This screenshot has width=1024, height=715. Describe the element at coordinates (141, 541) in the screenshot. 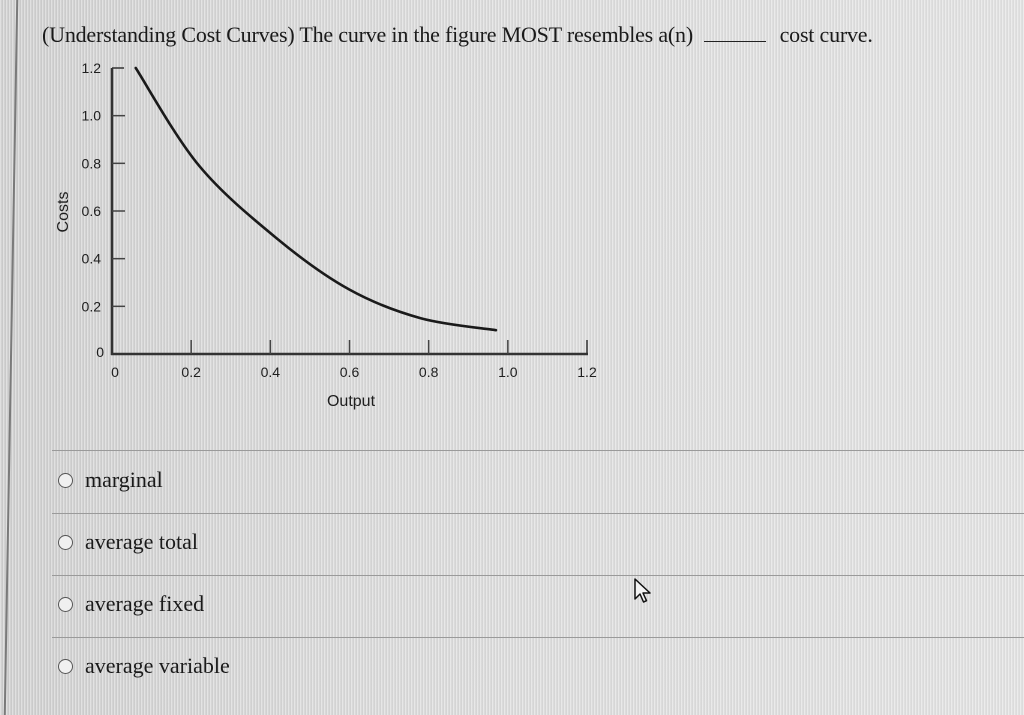

I see `option-label: average total` at that location.